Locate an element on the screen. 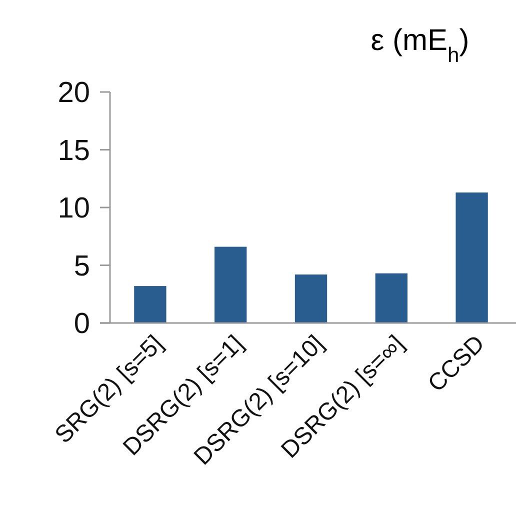  y-tick-label: 20 is located at coordinates (74, 93).